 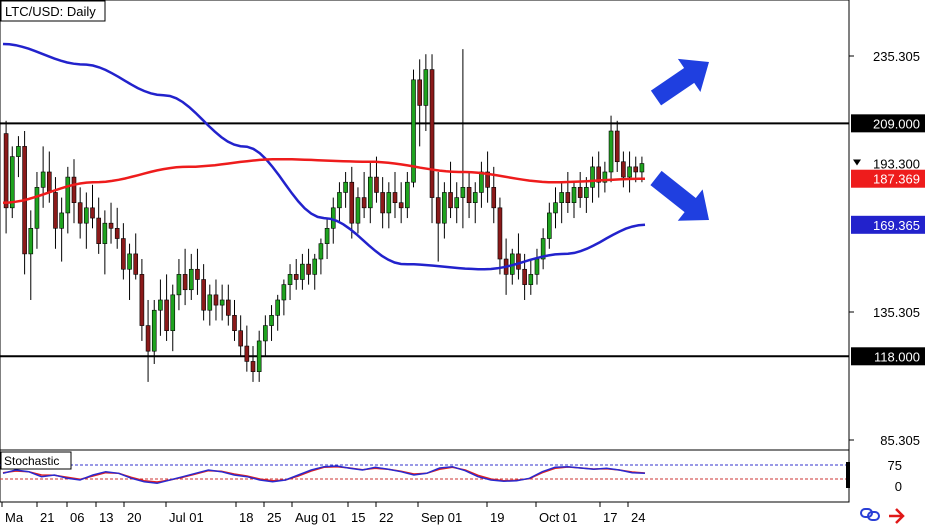 I want to click on level-118-tag-bg, so click(x=888, y=356).